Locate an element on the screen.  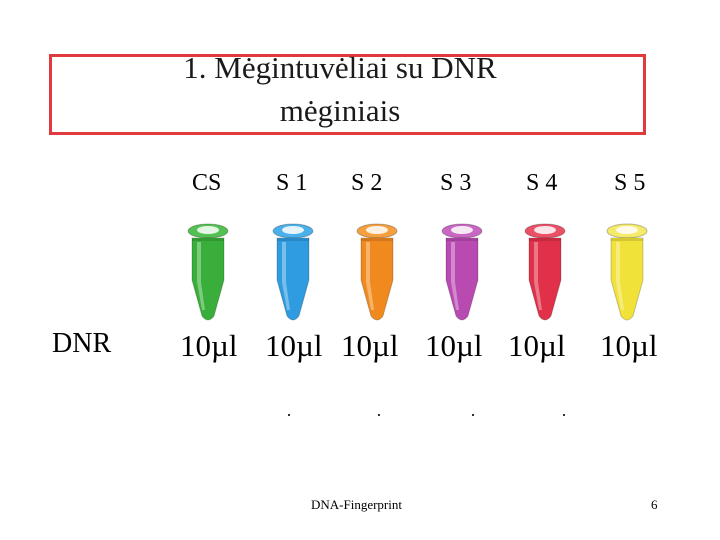
slide-title-line-1: 1. Mėgintuvėliai su DNR is located at coordinates (340, 67).